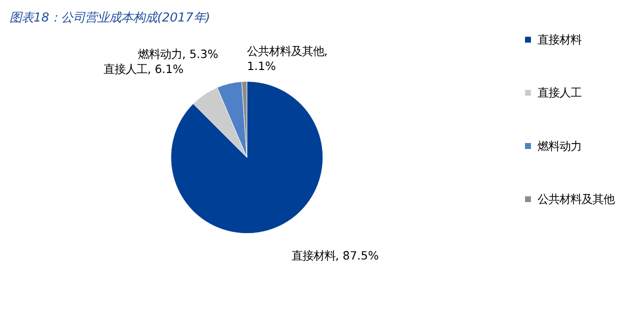  What do you see at coordinates (575, 199) in the screenshot?
I see `legend-label: 公共材料及其他` at bounding box center [575, 199].